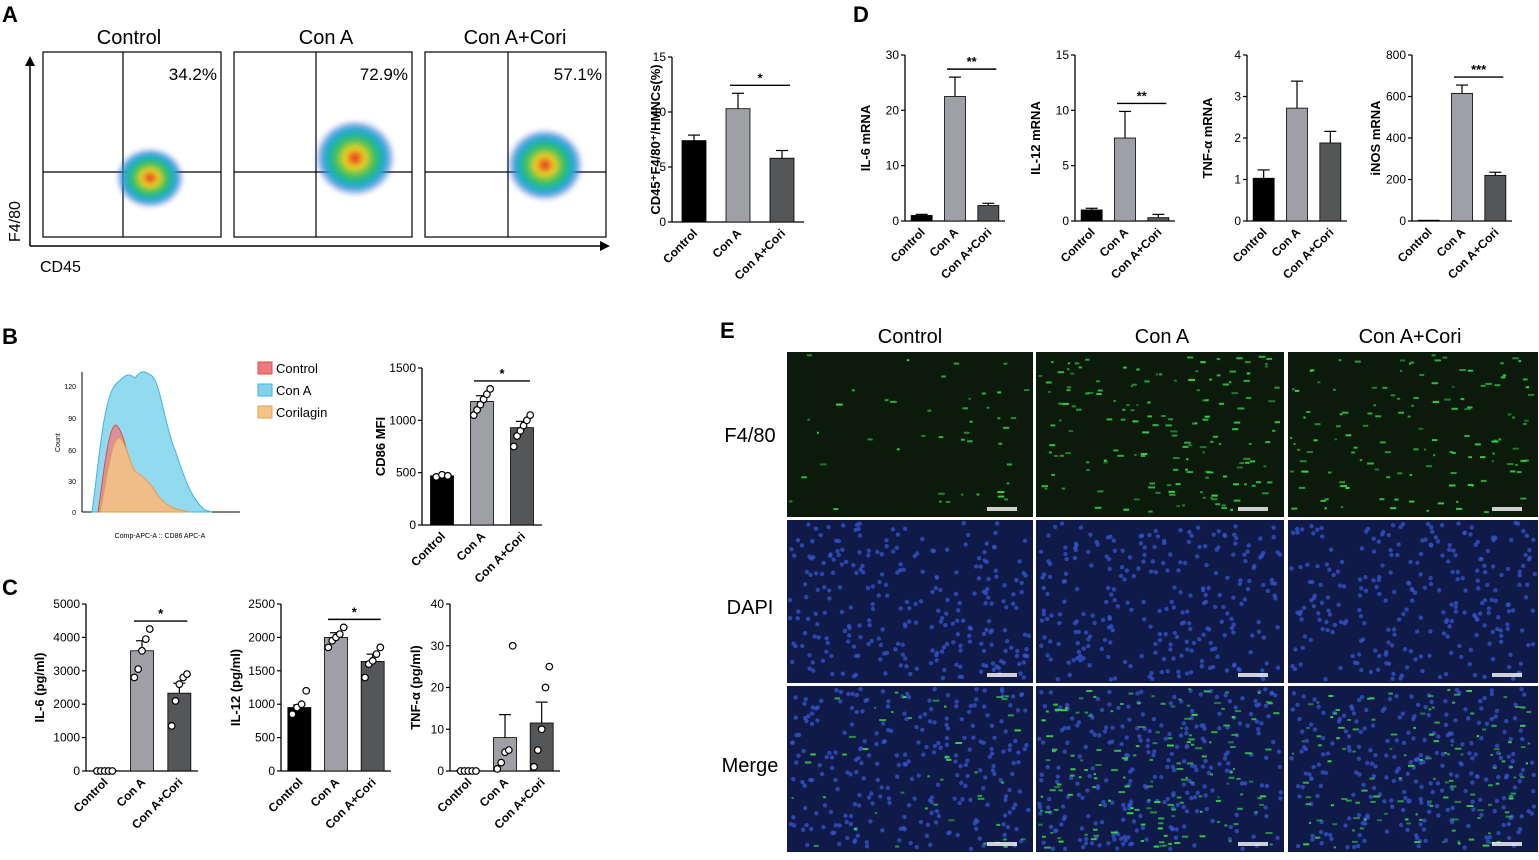 Image resolution: width=1539 pixels, height=860 pixels. What do you see at coordinates (76, 771) in the screenshot?
I see `y-tick-label: 0` at bounding box center [76, 771].